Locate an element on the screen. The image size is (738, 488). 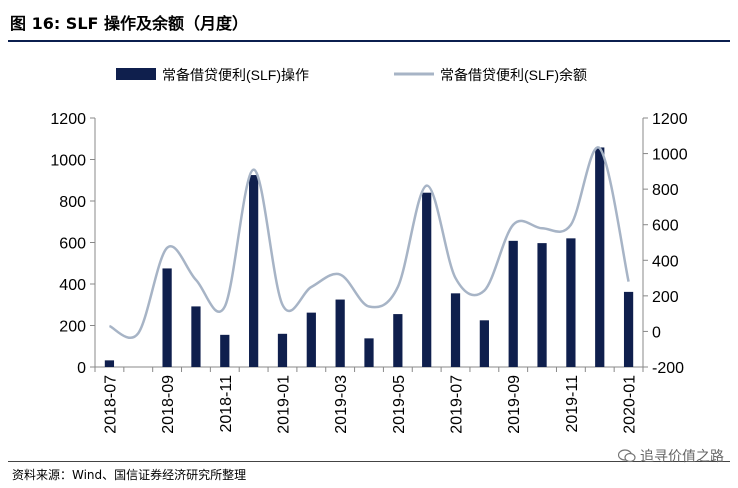
legend: 常备借贷便利(SLF)操作 常备借贷便利(SLF)余额 is located at coordinates (351, 75).